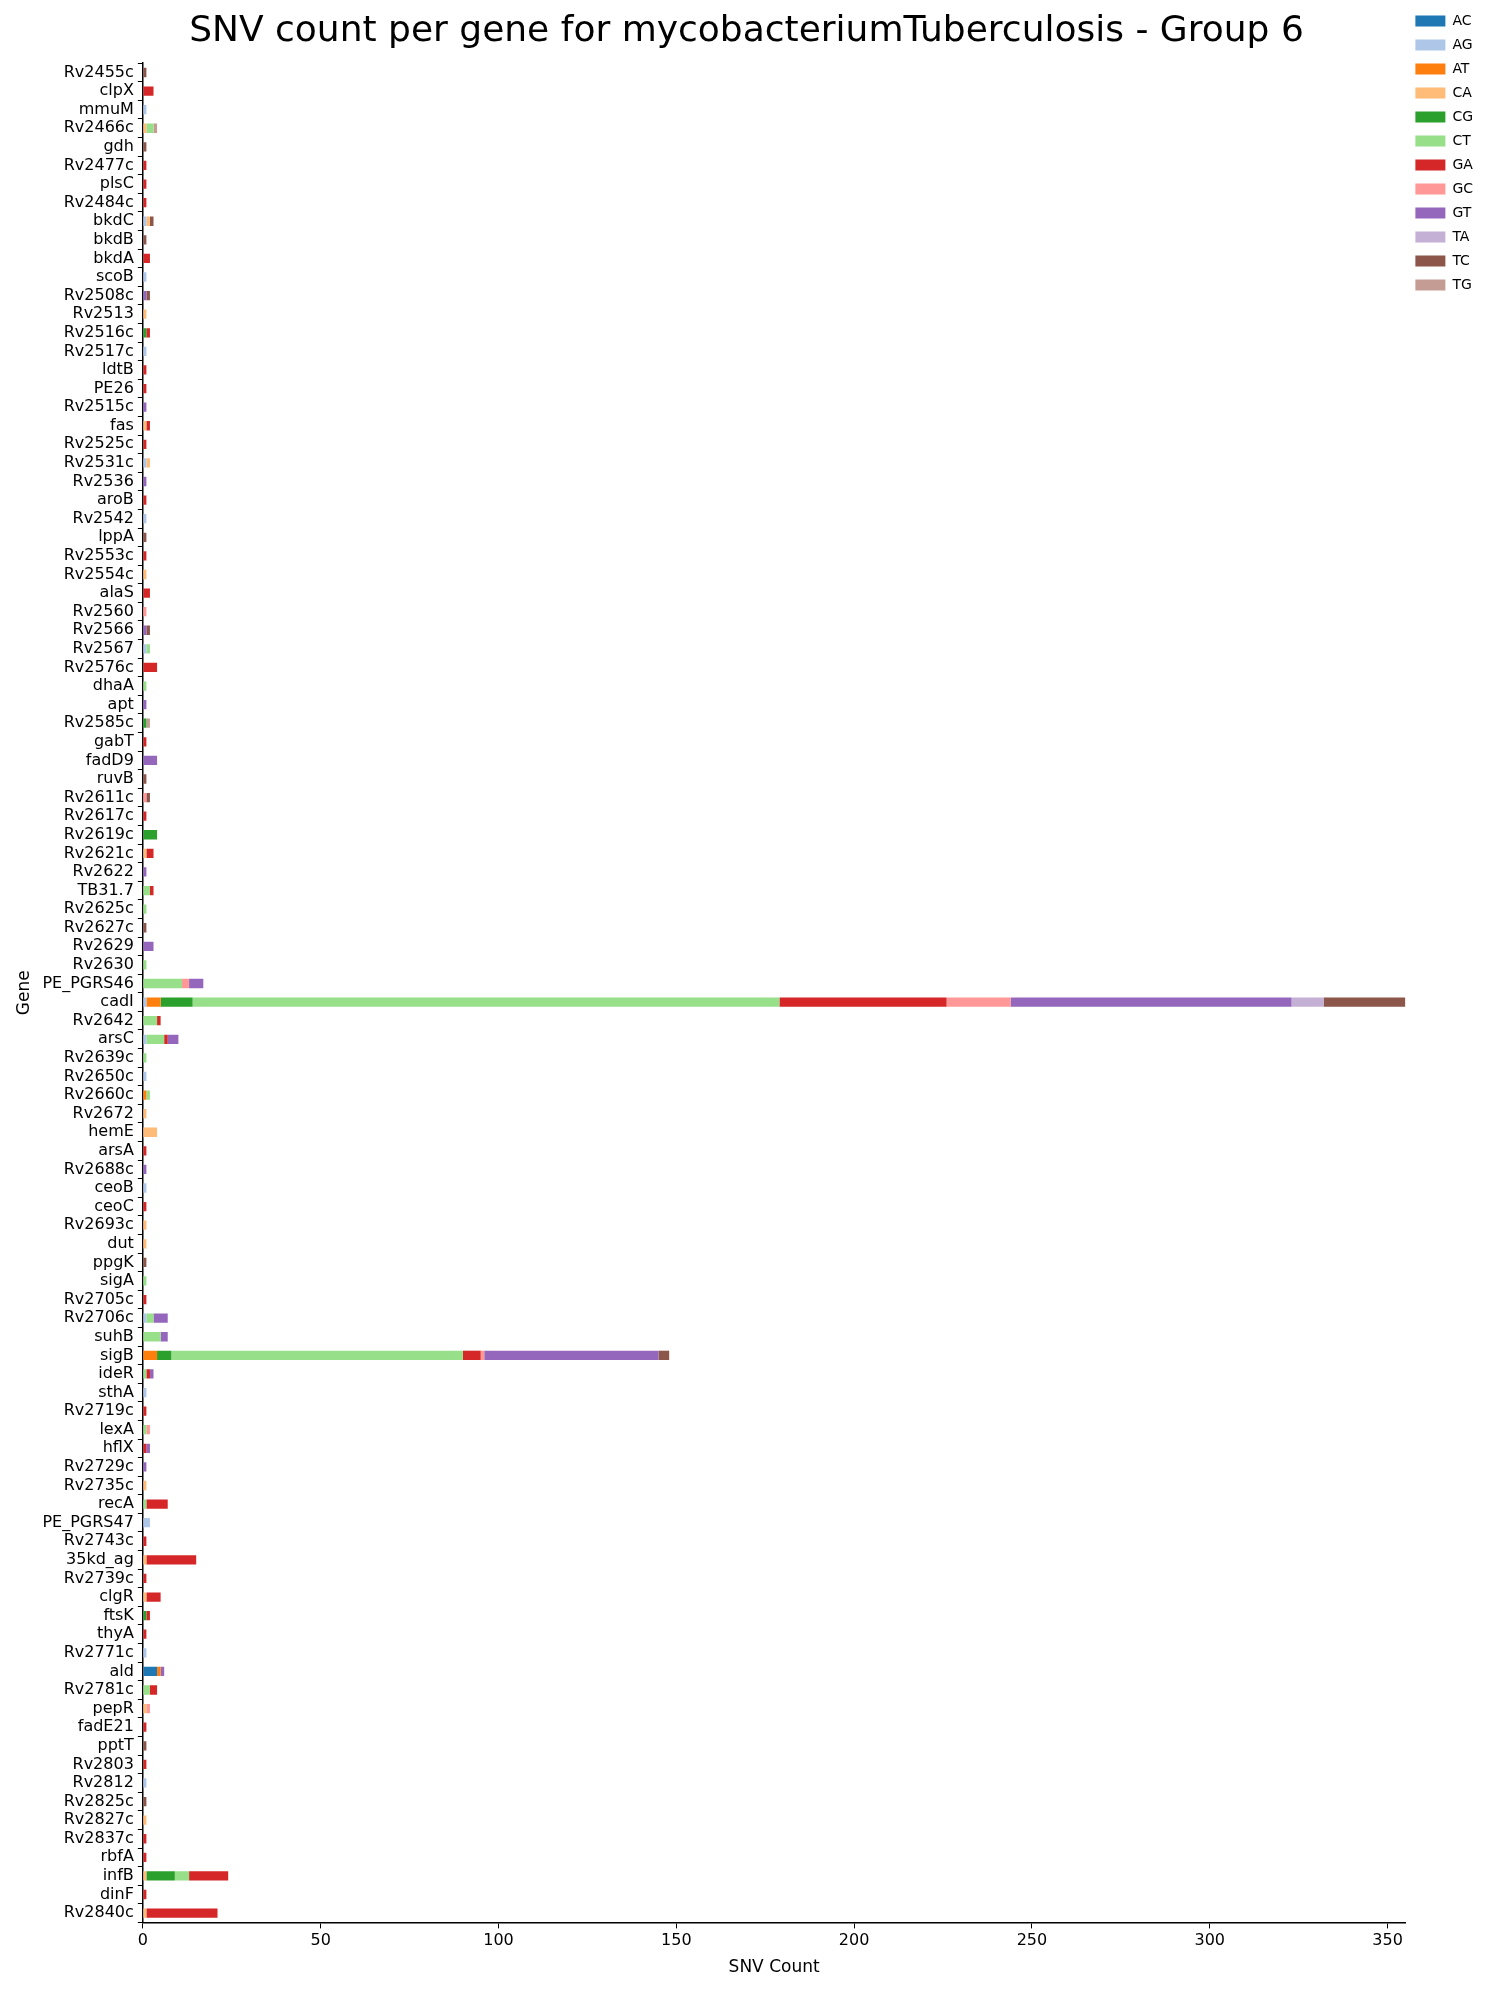 This screenshot has height=1992, width=1493. What do you see at coordinates (98, 796) in the screenshot?
I see `y-tick-label: Rv2611c` at bounding box center [98, 796].